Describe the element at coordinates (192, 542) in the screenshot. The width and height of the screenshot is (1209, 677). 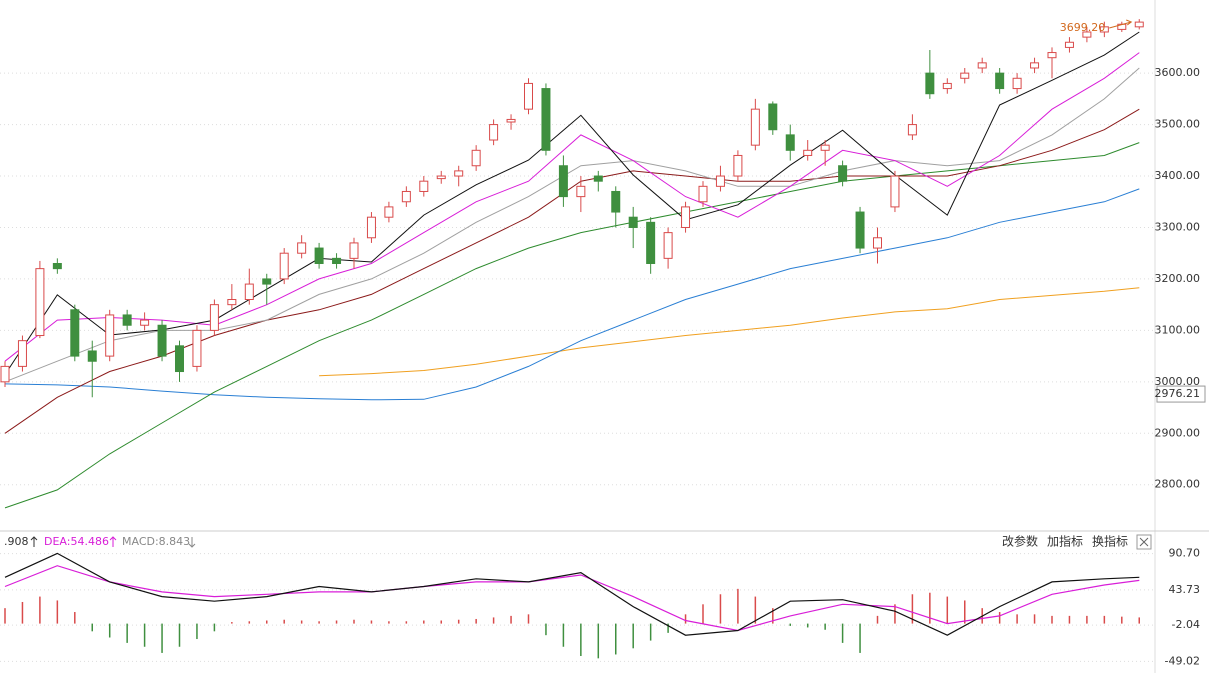
I see `macd-arrow` at that location.